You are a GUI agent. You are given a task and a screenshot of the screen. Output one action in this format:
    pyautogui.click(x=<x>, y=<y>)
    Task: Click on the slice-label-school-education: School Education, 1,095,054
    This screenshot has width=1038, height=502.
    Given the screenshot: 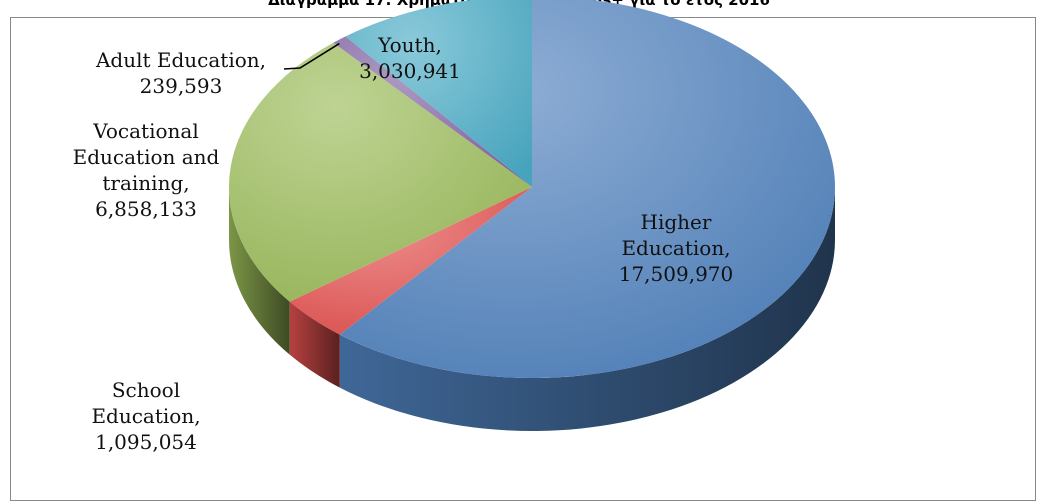 What is the action you would take?
    pyautogui.click(x=145, y=416)
    